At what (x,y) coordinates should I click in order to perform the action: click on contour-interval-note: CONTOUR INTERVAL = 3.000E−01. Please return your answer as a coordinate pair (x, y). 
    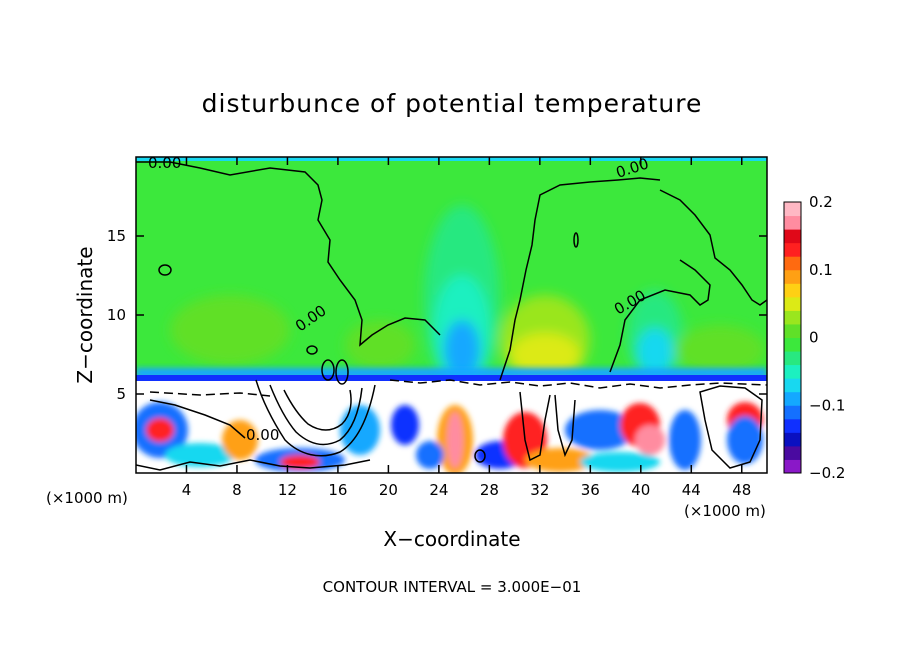
    Looking at the image, I should click on (452, 587).